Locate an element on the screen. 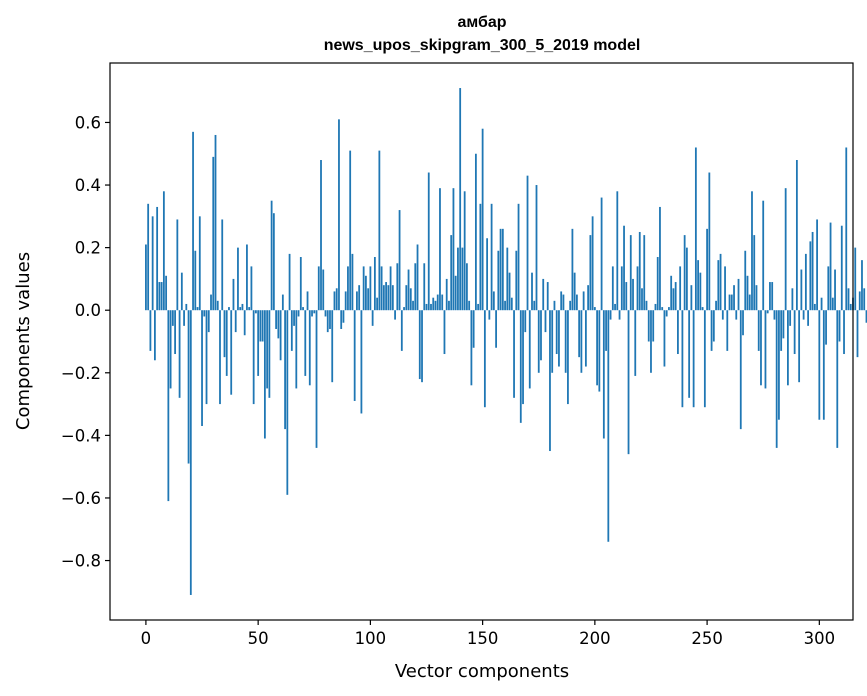 The image size is (867, 696). y-axis-label: Components values is located at coordinates (23, 341).